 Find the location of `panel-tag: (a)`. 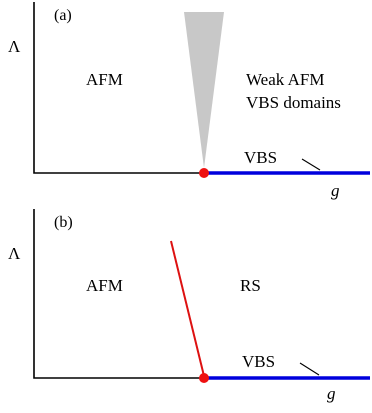

panel-tag: (a) is located at coordinates (63, 15).